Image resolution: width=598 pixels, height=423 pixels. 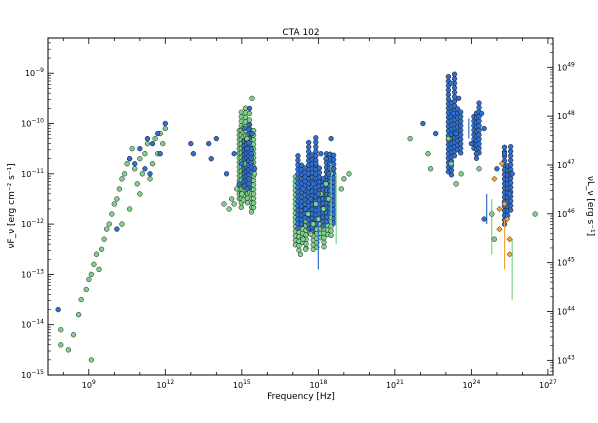 What do you see at coordinates (318, 384) in the screenshot?
I see `x-tick-label: 1018` at bounding box center [318, 384].